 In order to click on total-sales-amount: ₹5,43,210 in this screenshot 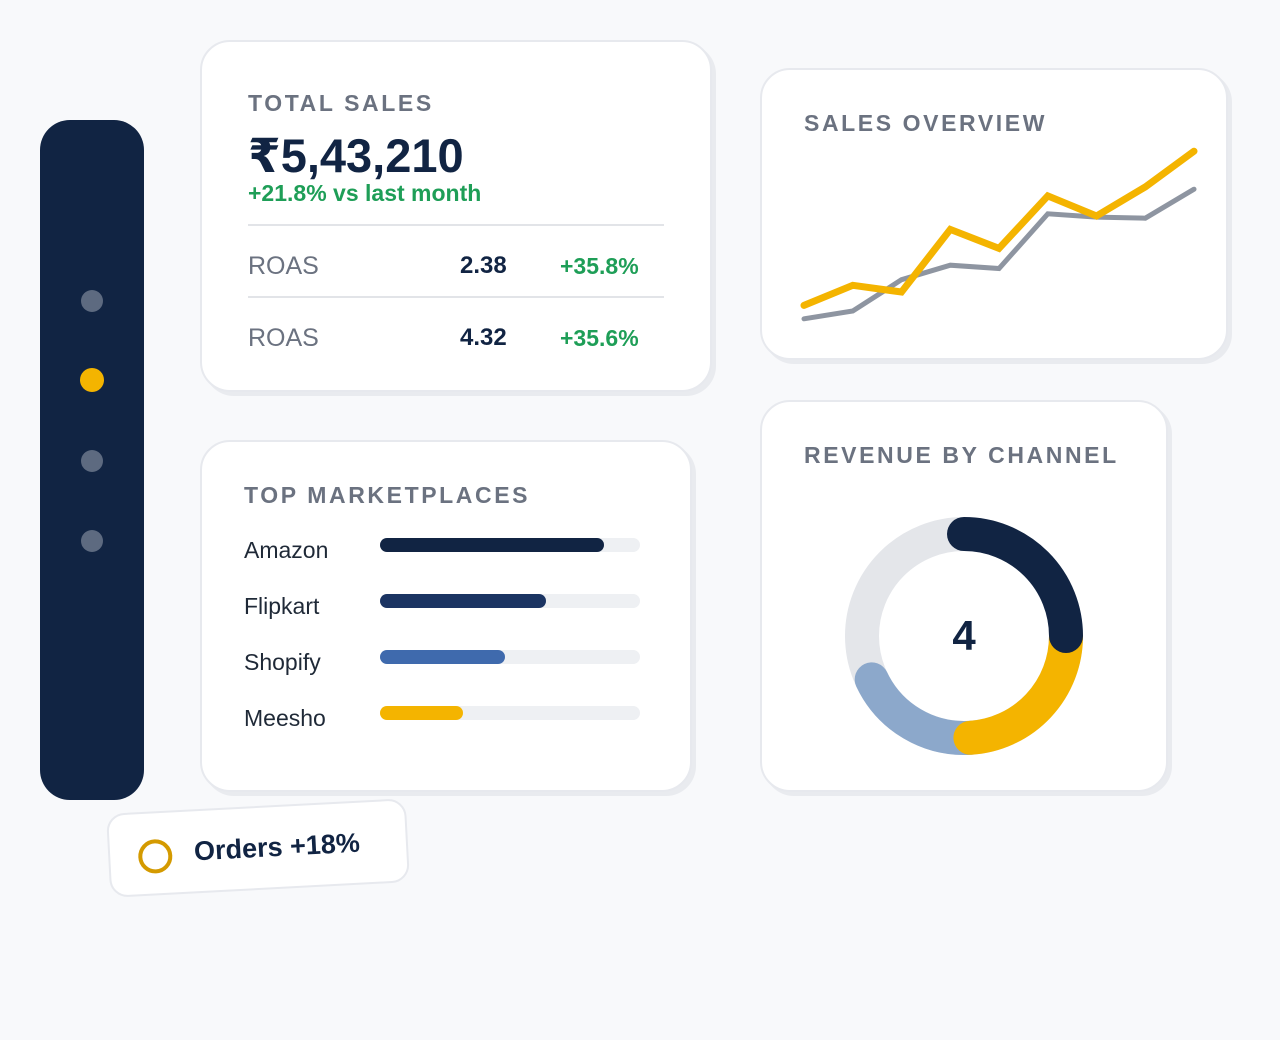, I will do `click(356, 155)`.